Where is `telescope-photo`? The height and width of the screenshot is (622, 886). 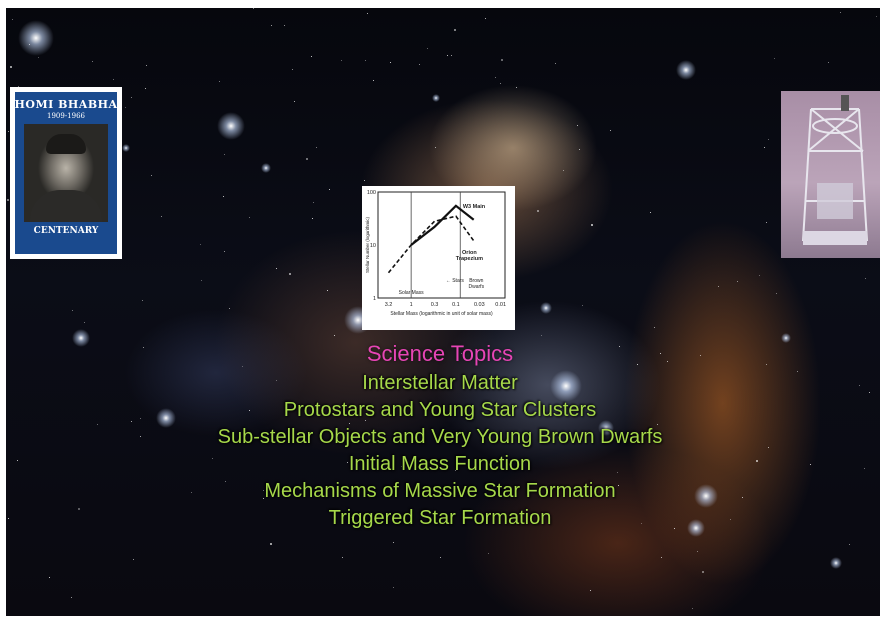
telescope-photo is located at coordinates (830, 174).